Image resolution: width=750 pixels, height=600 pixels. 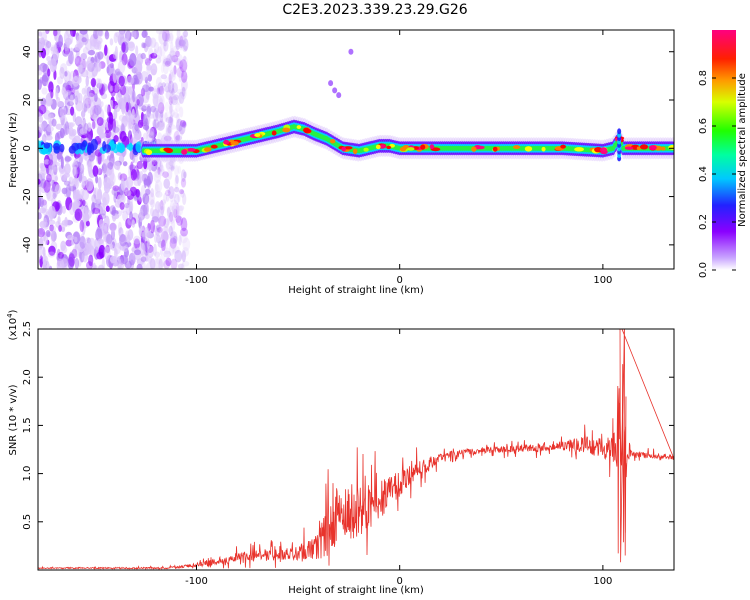 What do you see at coordinates (602, 581) in the screenshot?
I see `x-tick-label: 100` at bounding box center [602, 581].